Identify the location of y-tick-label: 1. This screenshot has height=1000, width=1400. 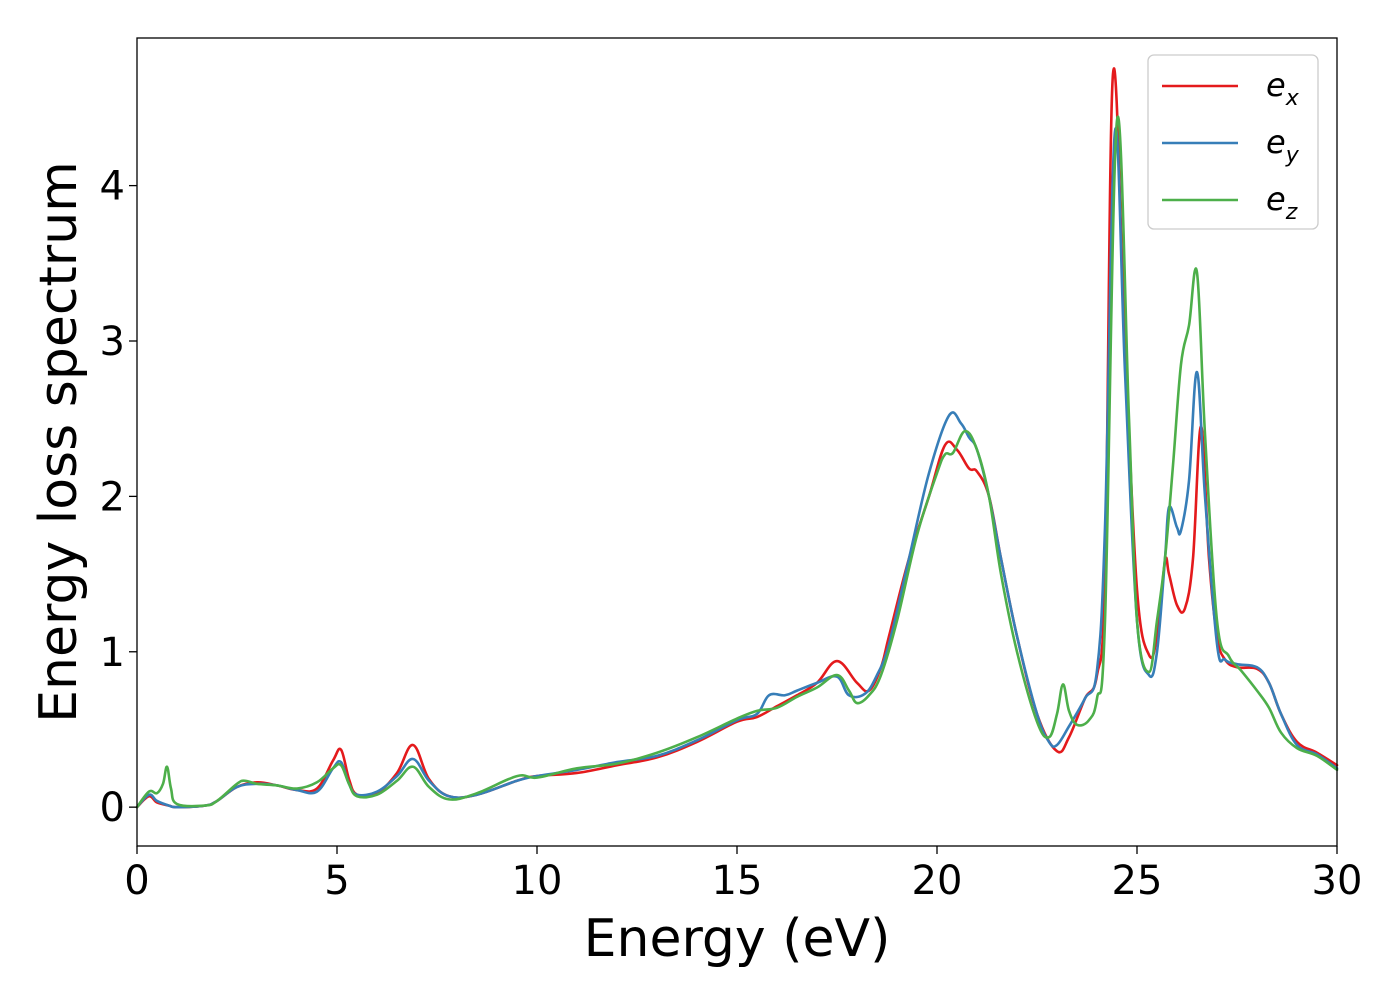
(112, 653).